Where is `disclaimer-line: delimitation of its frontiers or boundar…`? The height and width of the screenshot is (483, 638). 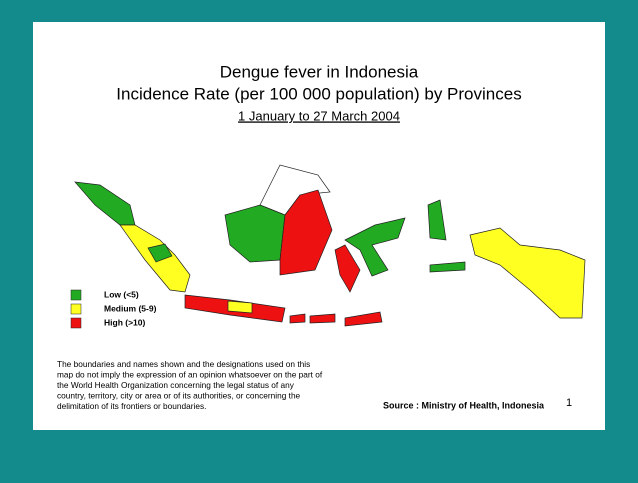
disclaimer-line: delimitation of its frontiers or boundar… is located at coordinates (131, 406).